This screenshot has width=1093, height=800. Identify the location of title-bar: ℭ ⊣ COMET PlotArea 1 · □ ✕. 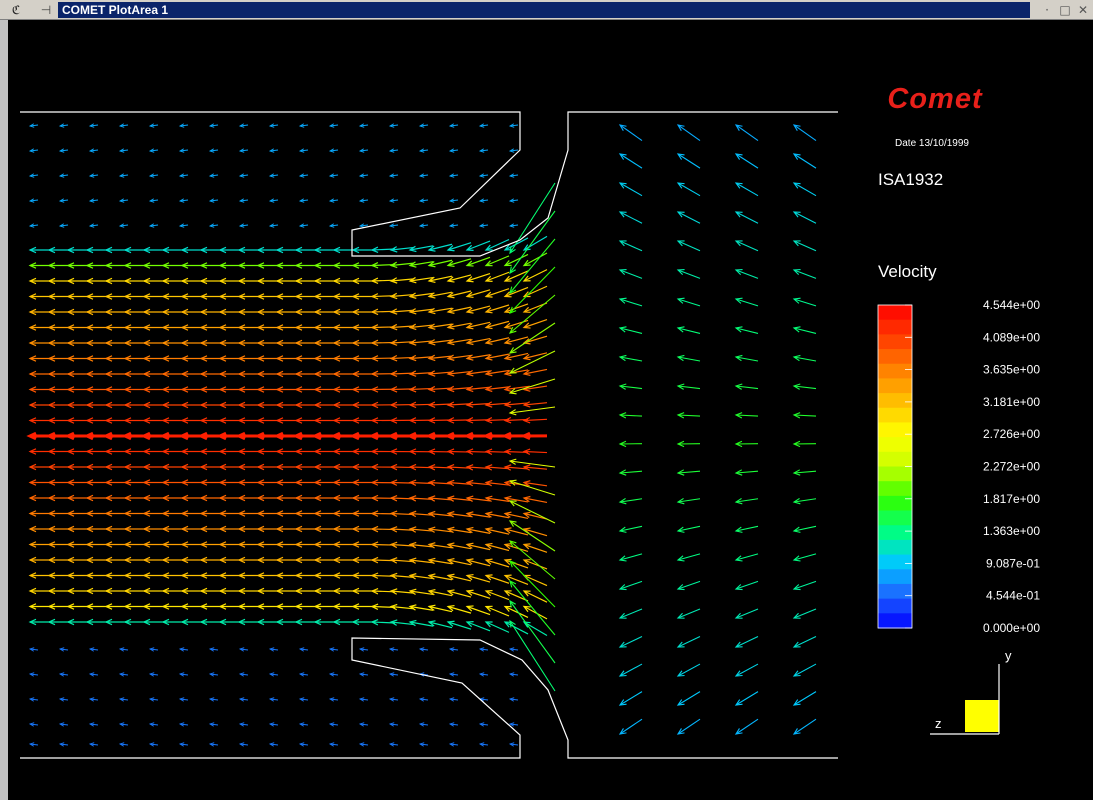
(546, 10).